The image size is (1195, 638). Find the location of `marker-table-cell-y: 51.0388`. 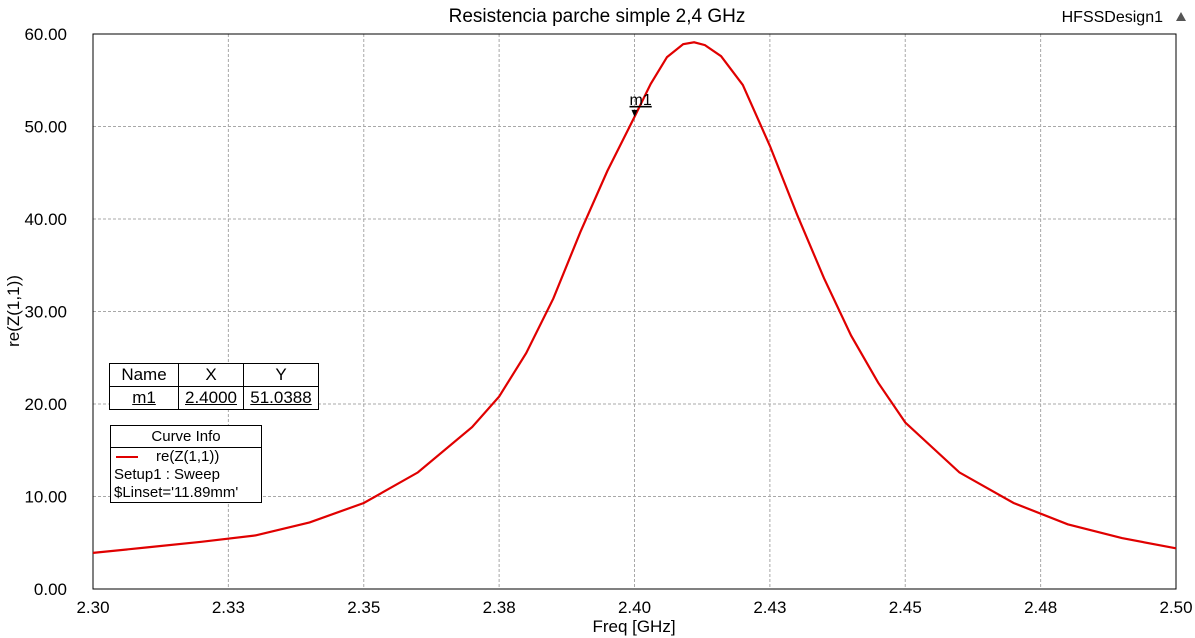

marker-table-cell-y: 51.0388 is located at coordinates (281, 398).